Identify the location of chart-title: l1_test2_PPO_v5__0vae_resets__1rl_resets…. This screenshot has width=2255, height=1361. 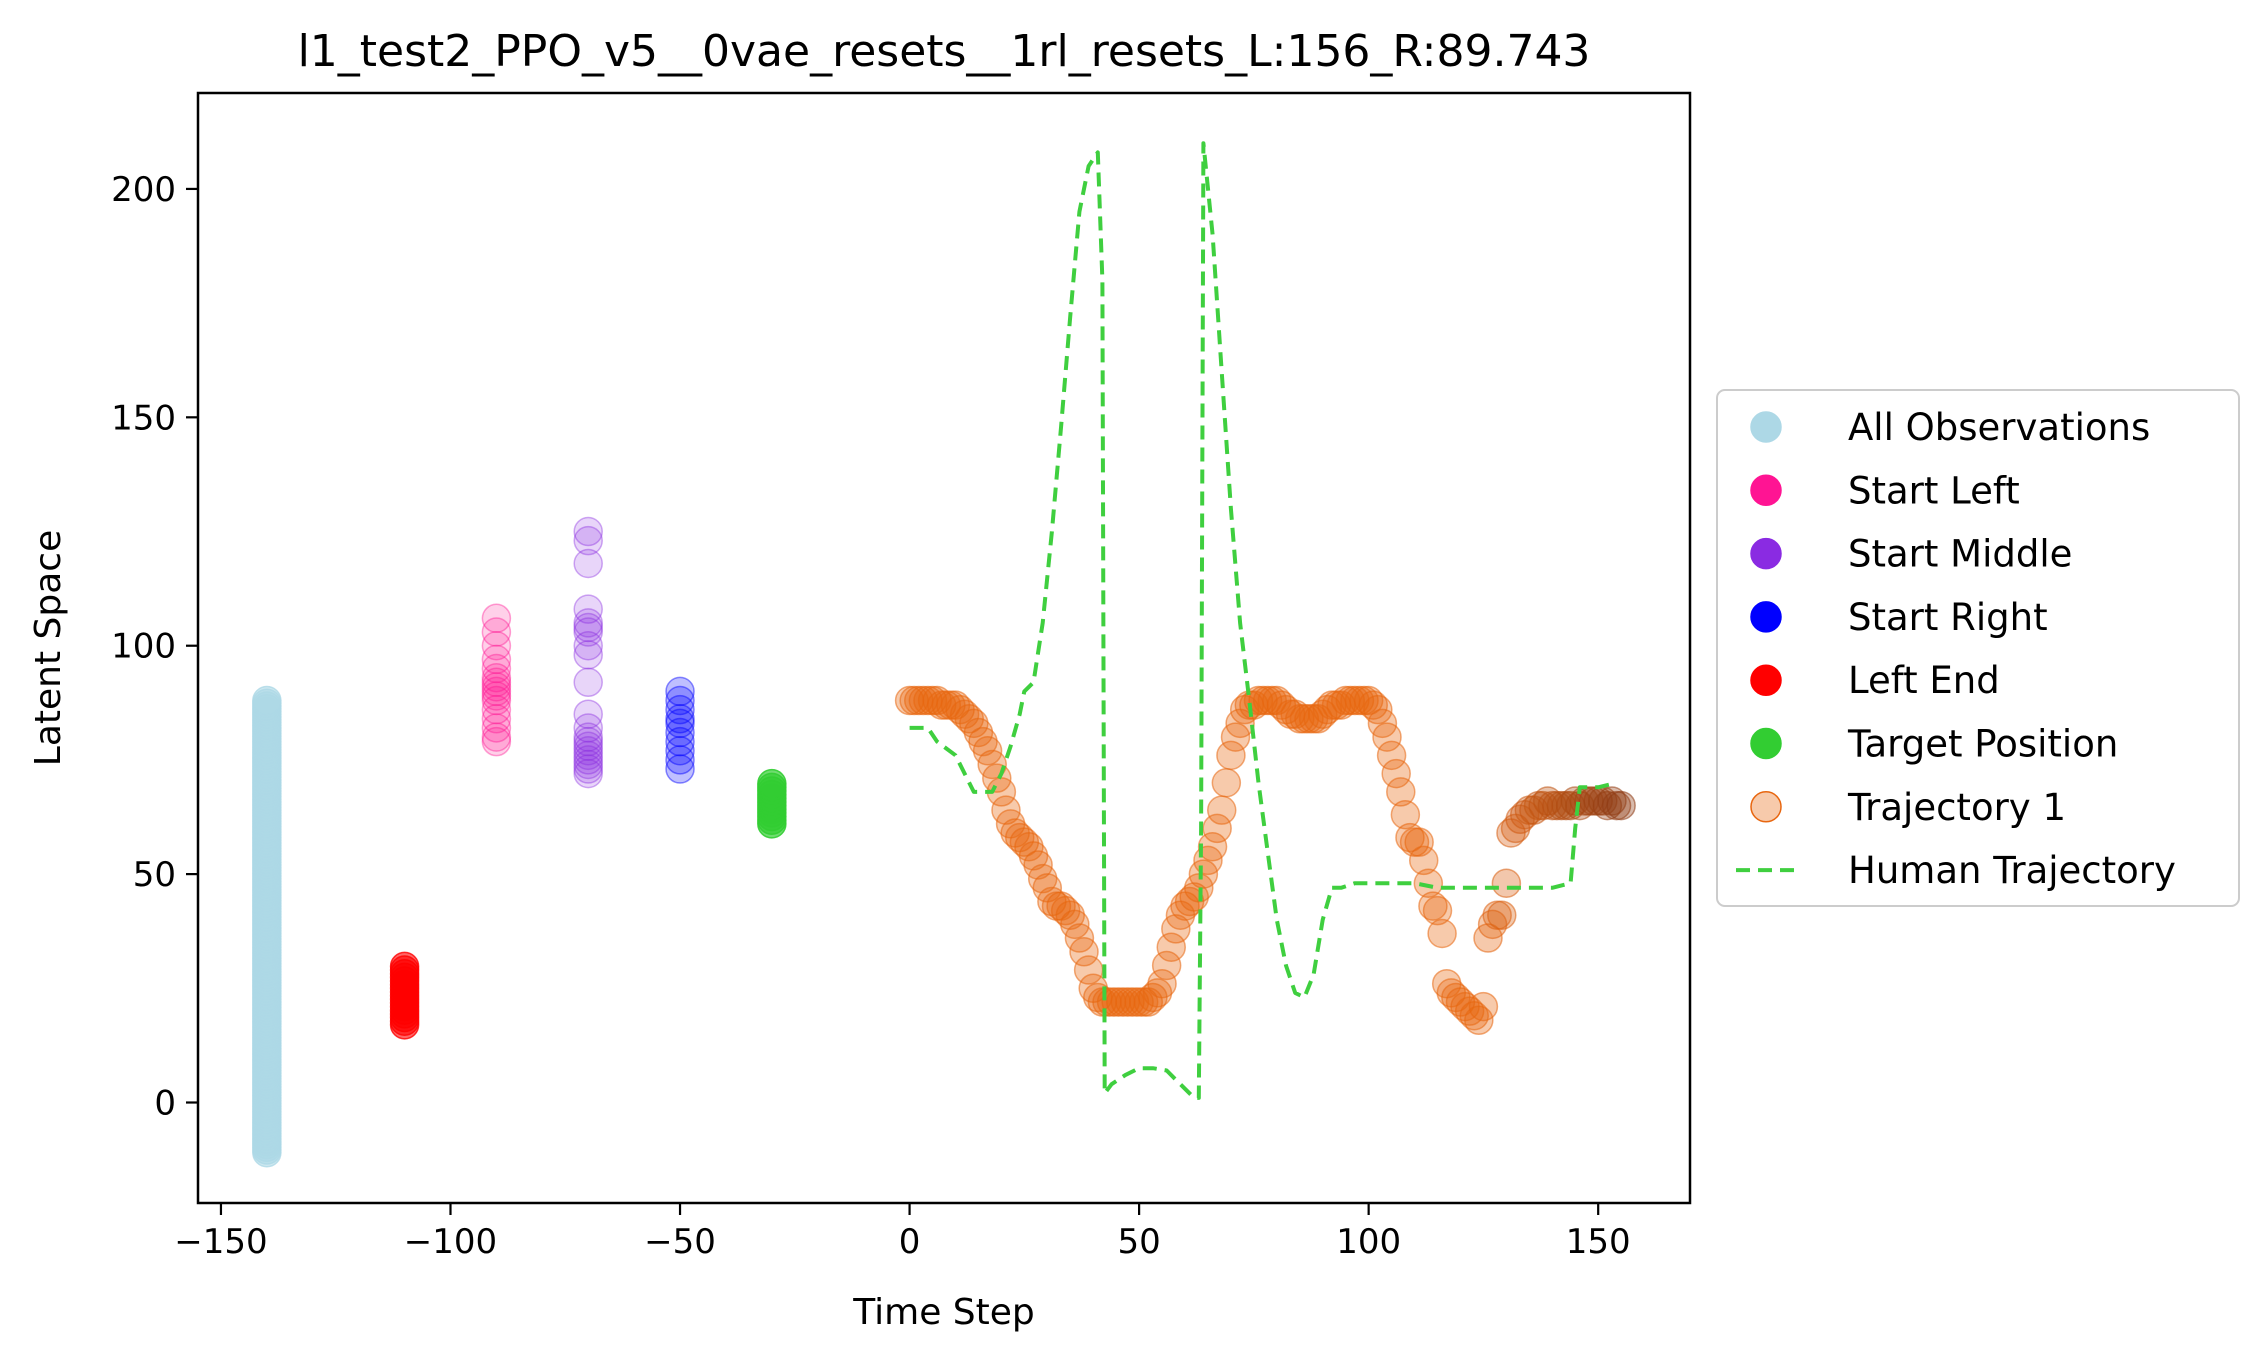
(944, 51).